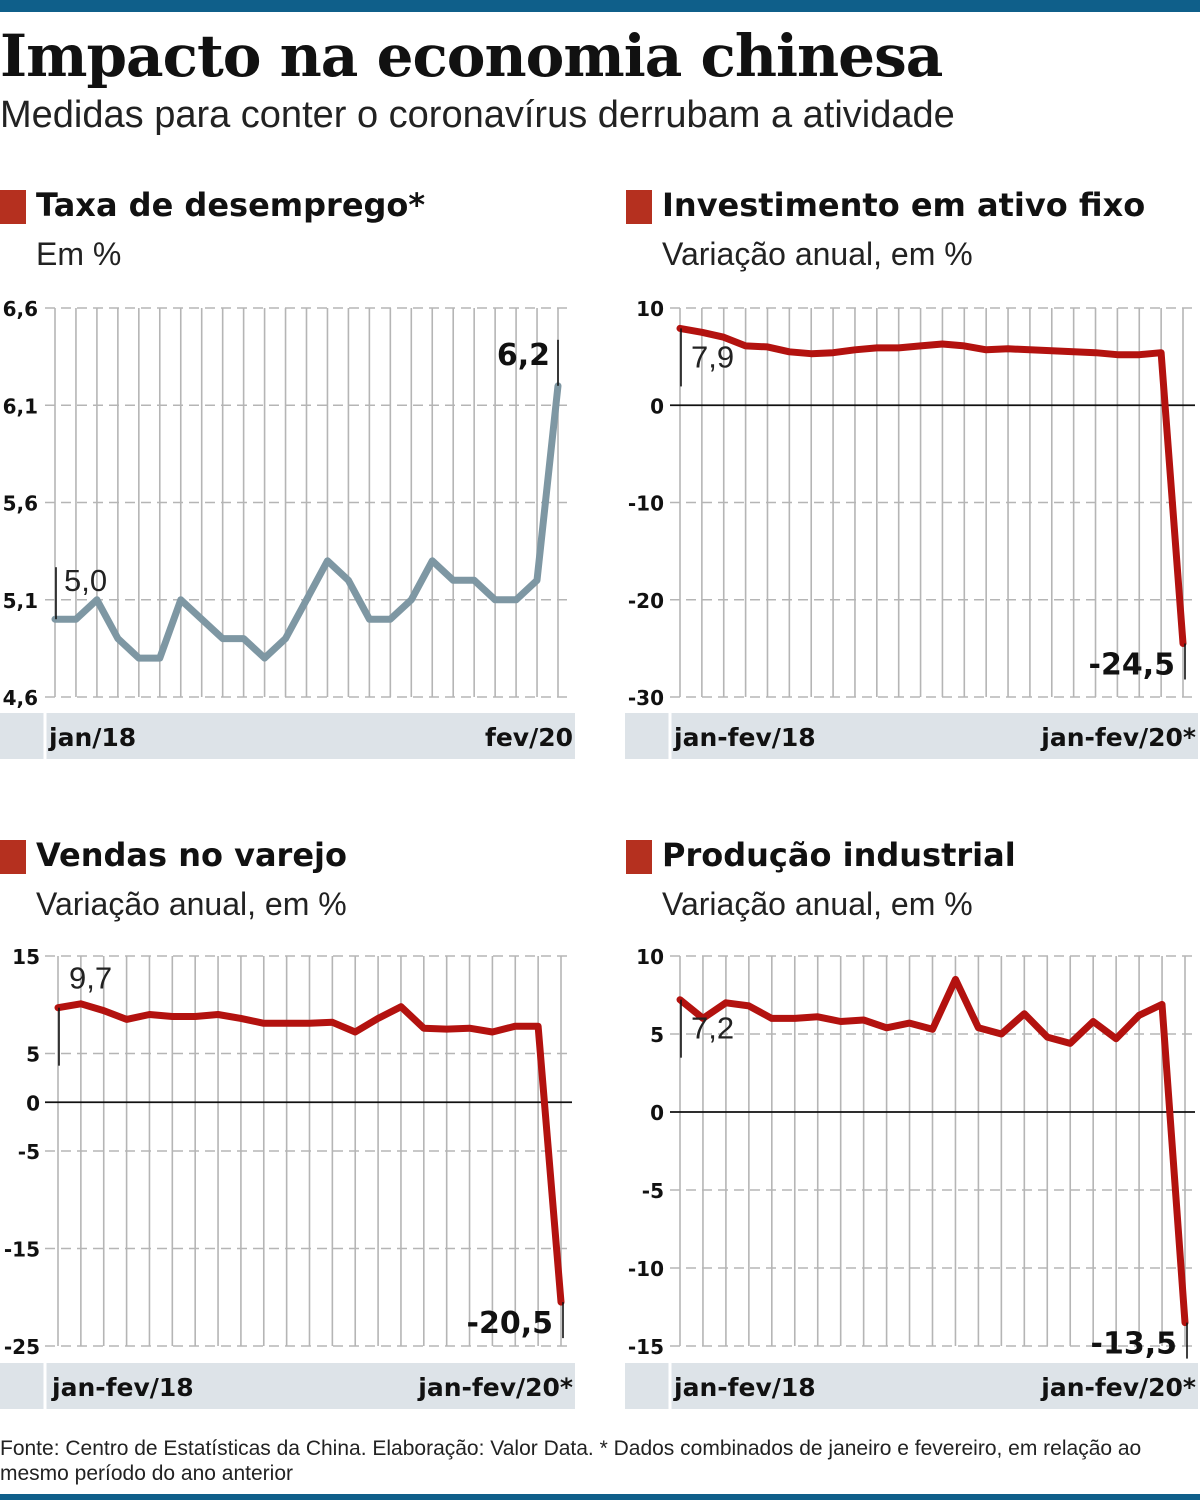  I want to click on y-tick-label: 15, so click(26, 957).